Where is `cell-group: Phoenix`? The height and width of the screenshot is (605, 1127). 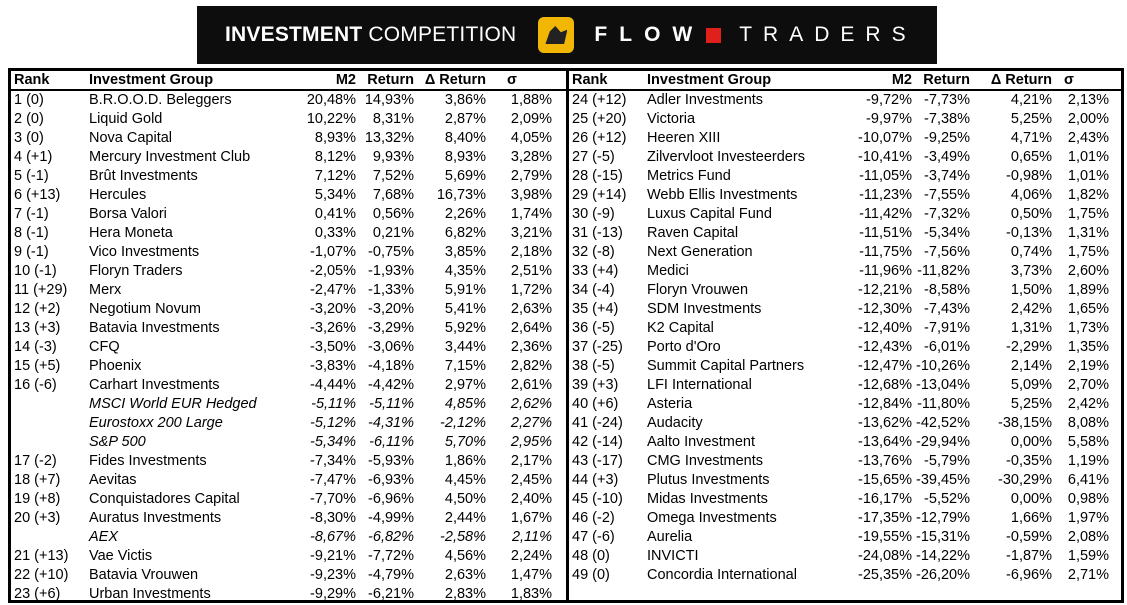 cell-group: Phoenix is located at coordinates (115, 366).